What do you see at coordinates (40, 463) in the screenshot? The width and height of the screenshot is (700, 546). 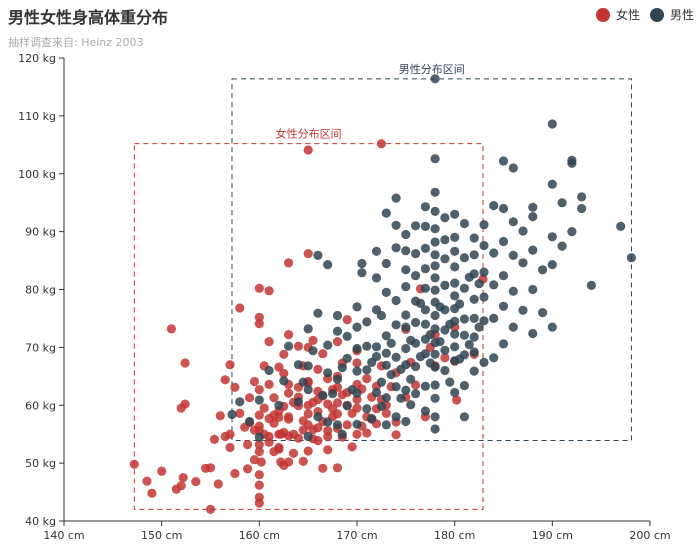 I see `y-tick-label: 50 kg` at bounding box center [40, 463].